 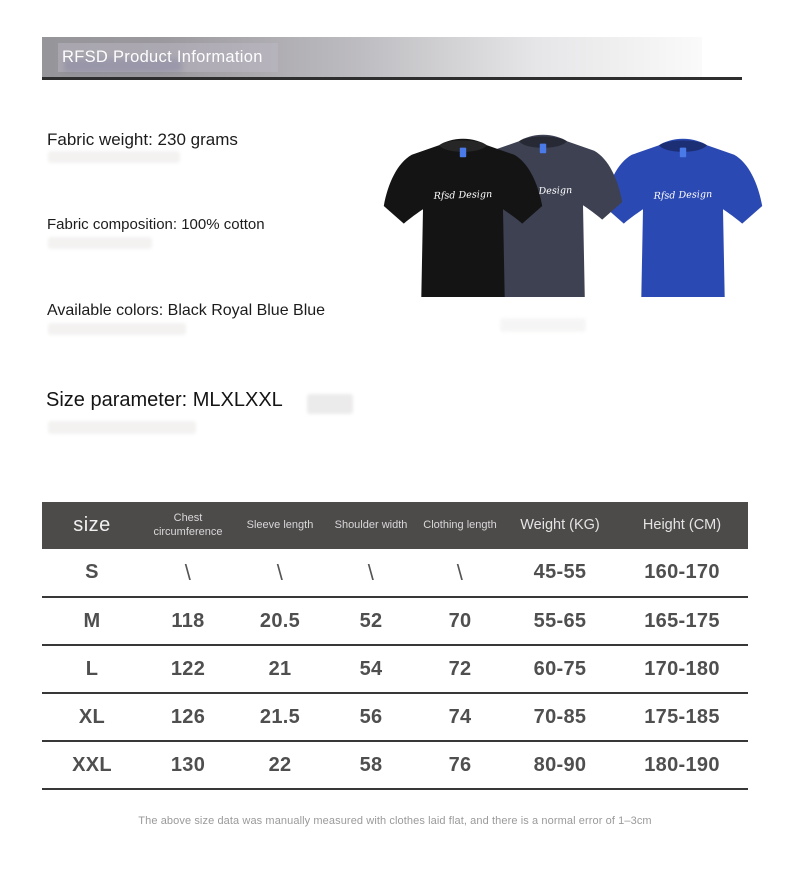 What do you see at coordinates (92, 572) in the screenshot?
I see `table-cell: S` at bounding box center [92, 572].